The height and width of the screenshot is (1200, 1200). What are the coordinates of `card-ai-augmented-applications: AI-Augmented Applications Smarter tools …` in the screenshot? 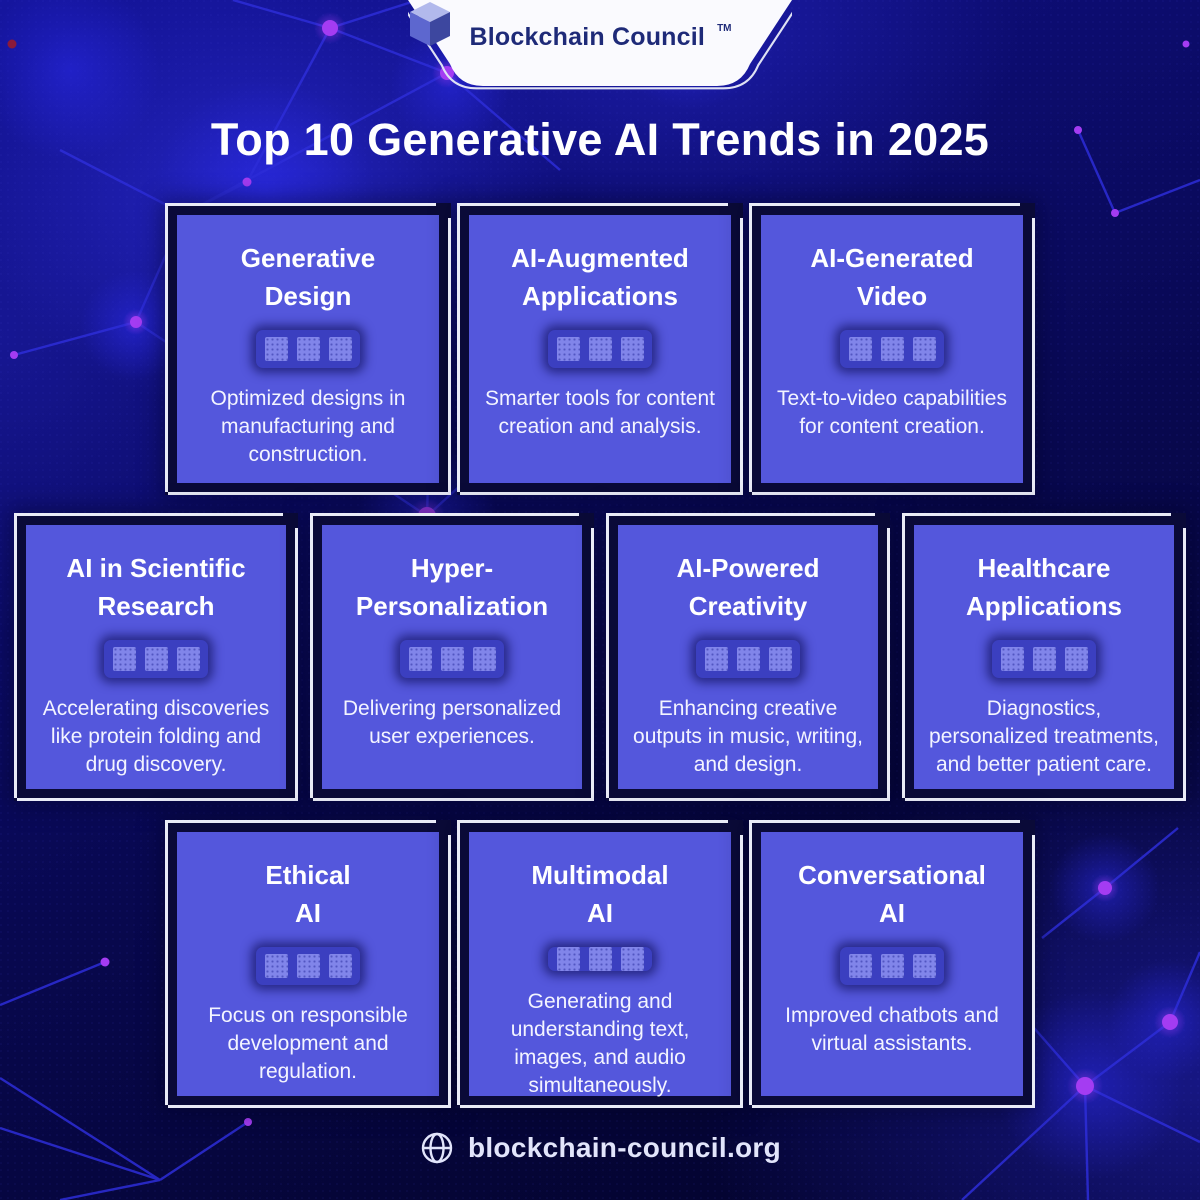 It's located at (600, 349).